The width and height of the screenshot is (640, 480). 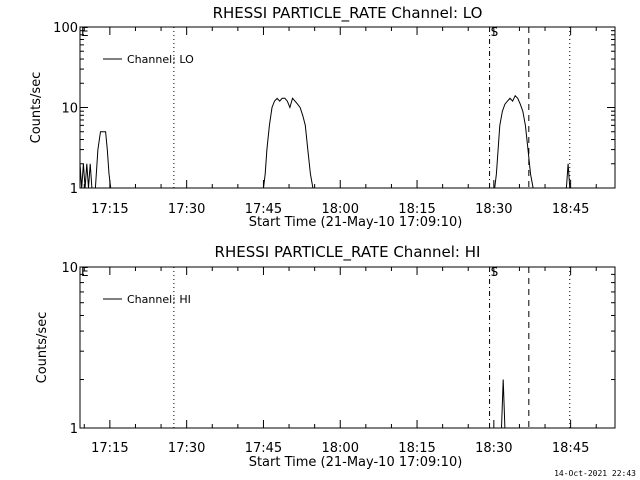 I want to click on y-tick-label: 100, so click(x=65, y=28).